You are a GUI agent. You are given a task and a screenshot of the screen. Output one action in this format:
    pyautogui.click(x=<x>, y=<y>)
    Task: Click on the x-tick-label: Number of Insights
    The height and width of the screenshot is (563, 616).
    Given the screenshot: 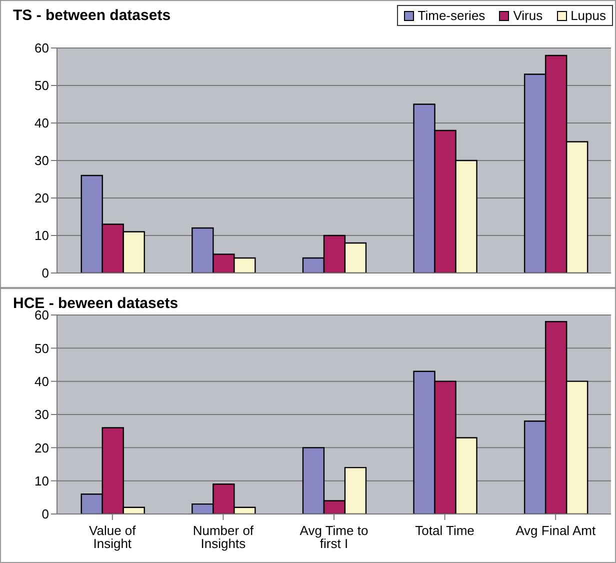 What is the action you would take?
    pyautogui.click(x=223, y=537)
    